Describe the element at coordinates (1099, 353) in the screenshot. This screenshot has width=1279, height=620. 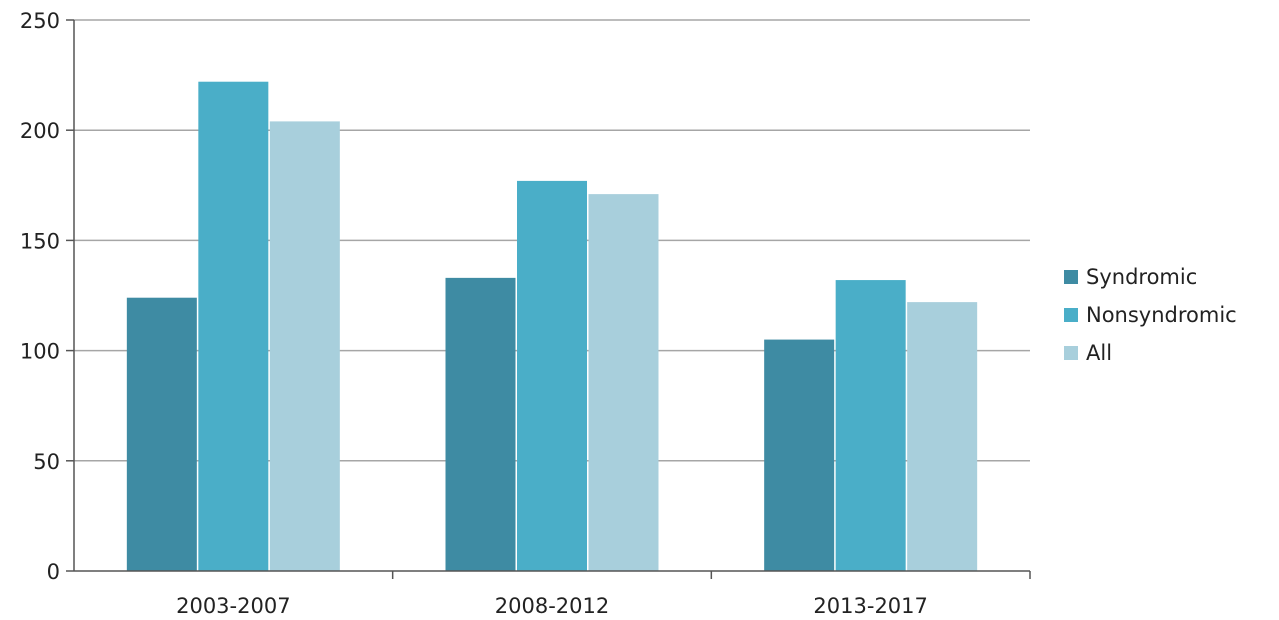
I see `legend-label: All` at that location.